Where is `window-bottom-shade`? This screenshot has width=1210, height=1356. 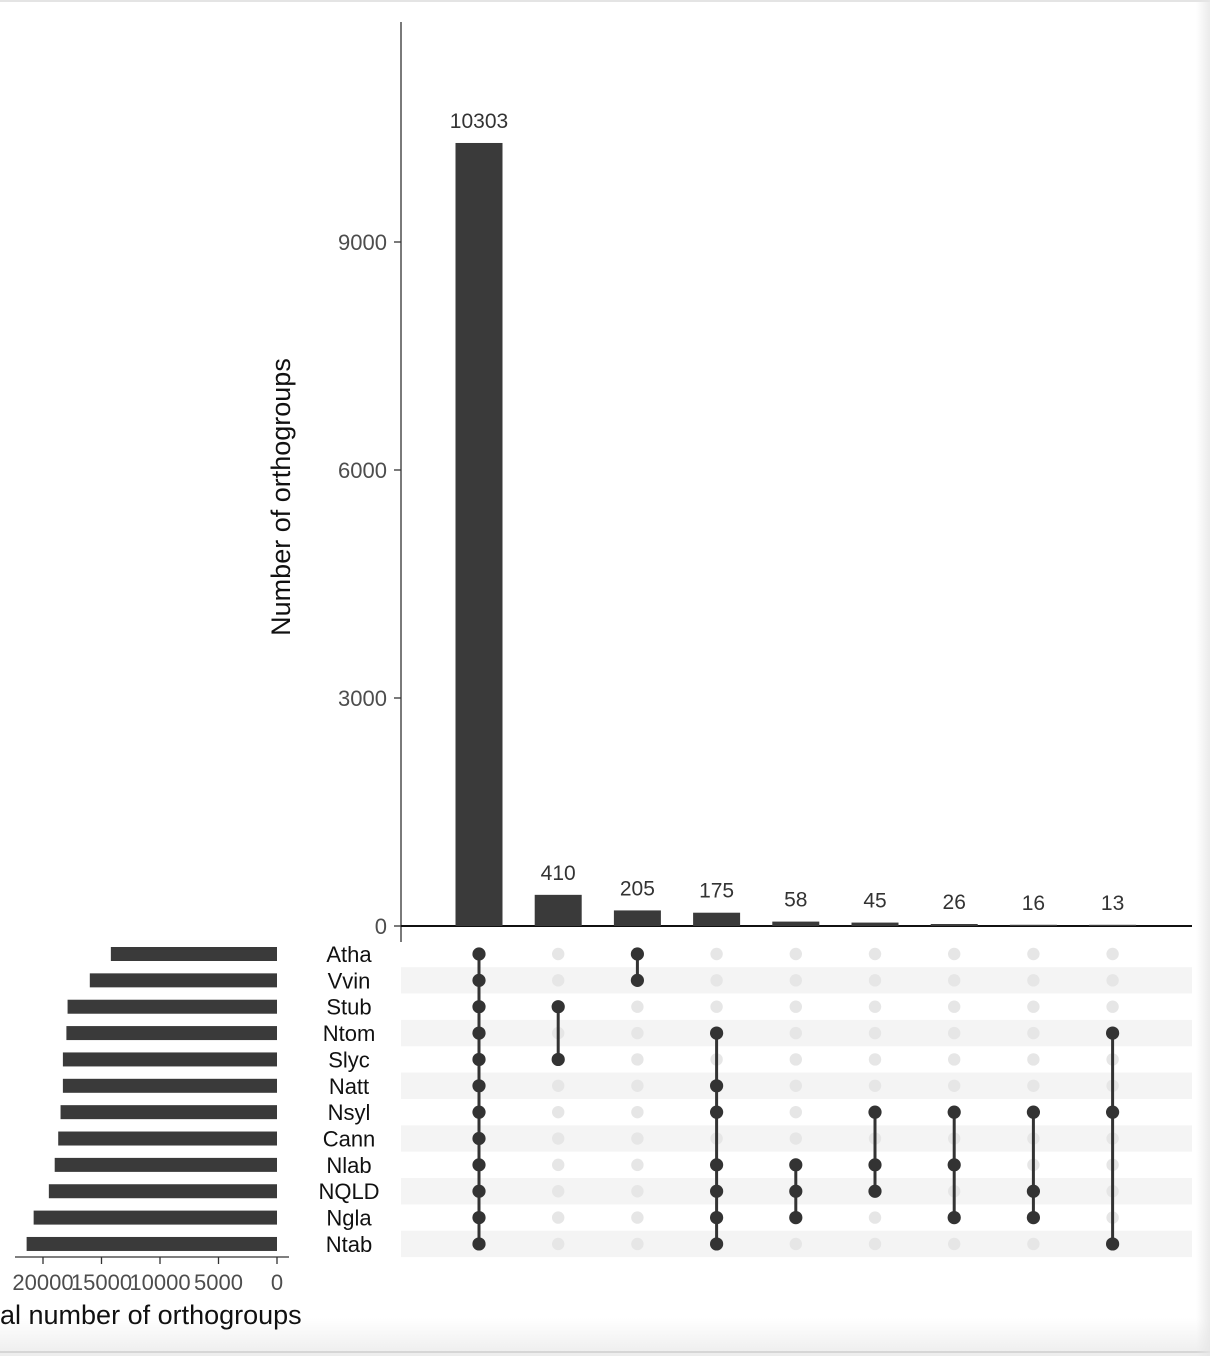 window-bottom-shade is located at coordinates (605, 1337).